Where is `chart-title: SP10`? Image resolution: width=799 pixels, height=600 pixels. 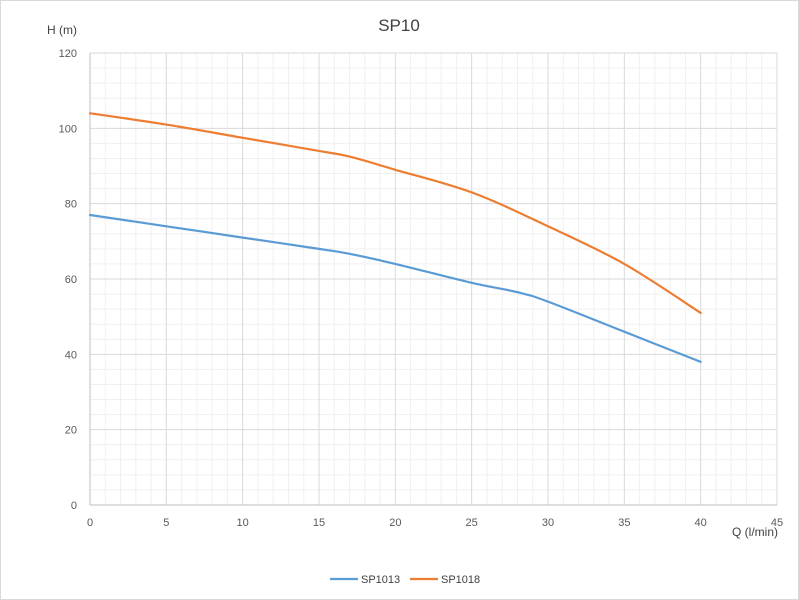 chart-title: SP10 is located at coordinates (399, 25).